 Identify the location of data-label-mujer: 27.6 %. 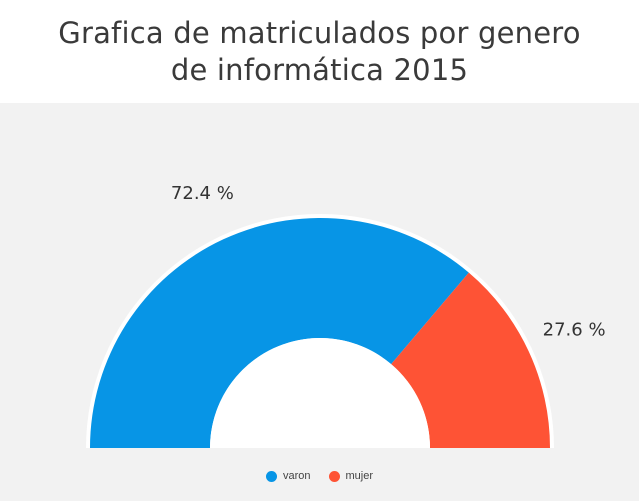
(574, 329).